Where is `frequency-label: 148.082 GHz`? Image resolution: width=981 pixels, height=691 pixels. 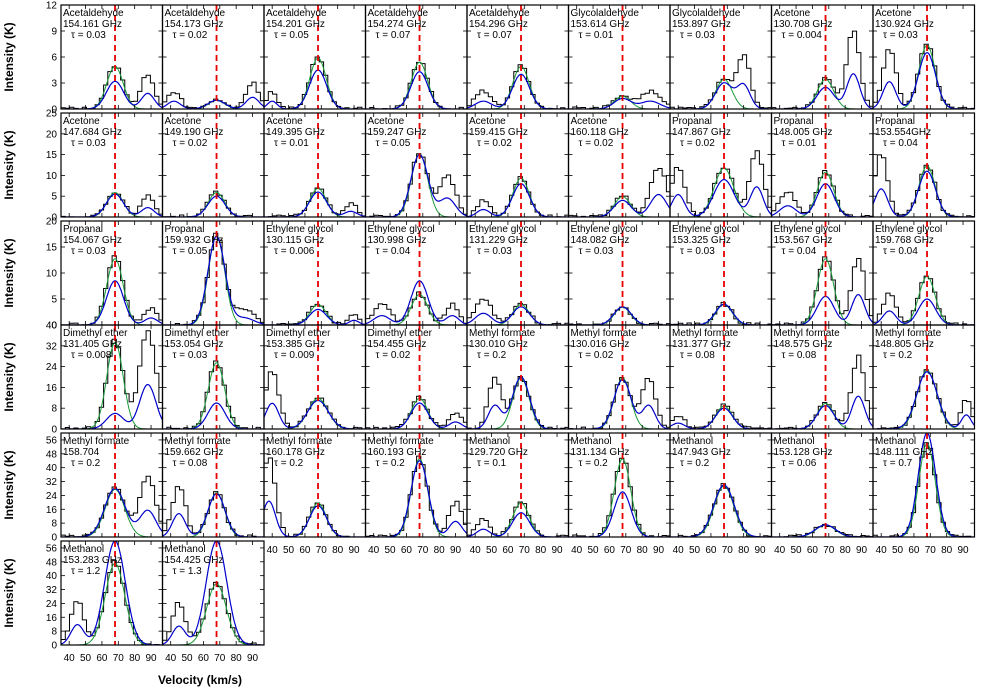
frequency-label: 148.082 GHz is located at coordinates (600, 240).